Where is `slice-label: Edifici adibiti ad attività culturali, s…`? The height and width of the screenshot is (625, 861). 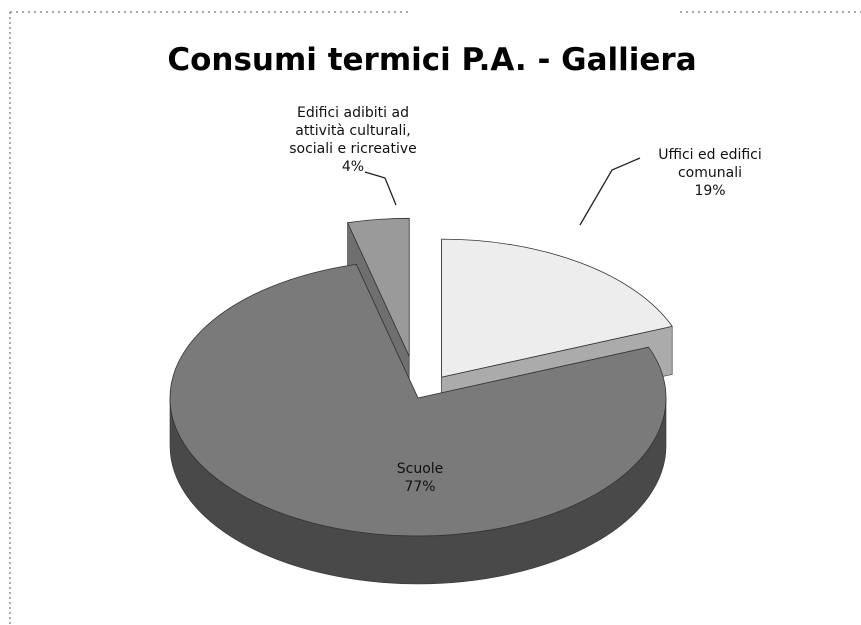 slice-label: Edifici adibiti ad attività culturali, s… is located at coordinates (353, 140).